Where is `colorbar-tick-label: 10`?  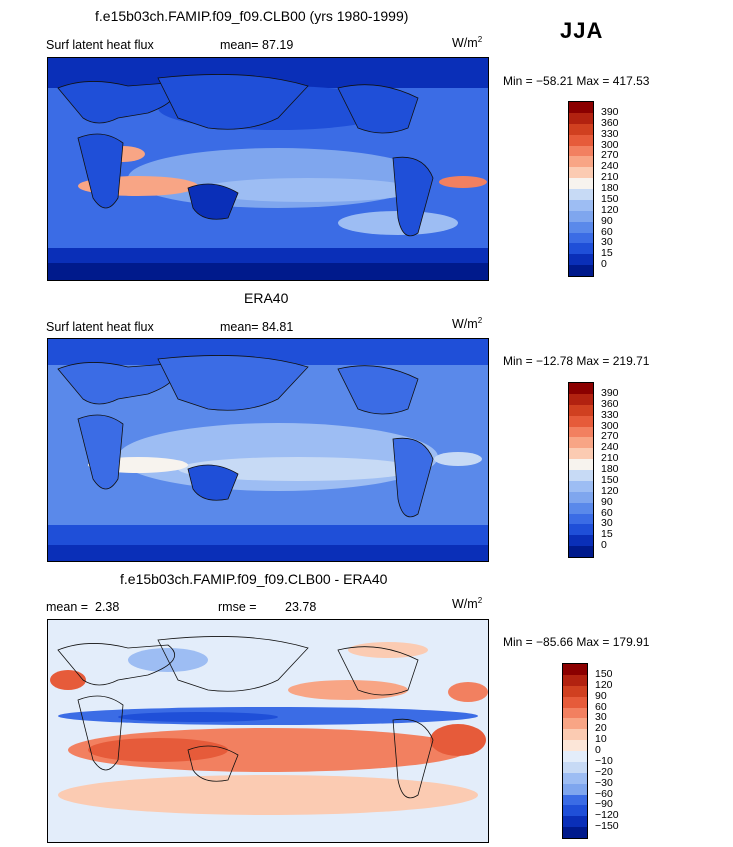 colorbar-tick-label: 10 is located at coordinates (601, 739).